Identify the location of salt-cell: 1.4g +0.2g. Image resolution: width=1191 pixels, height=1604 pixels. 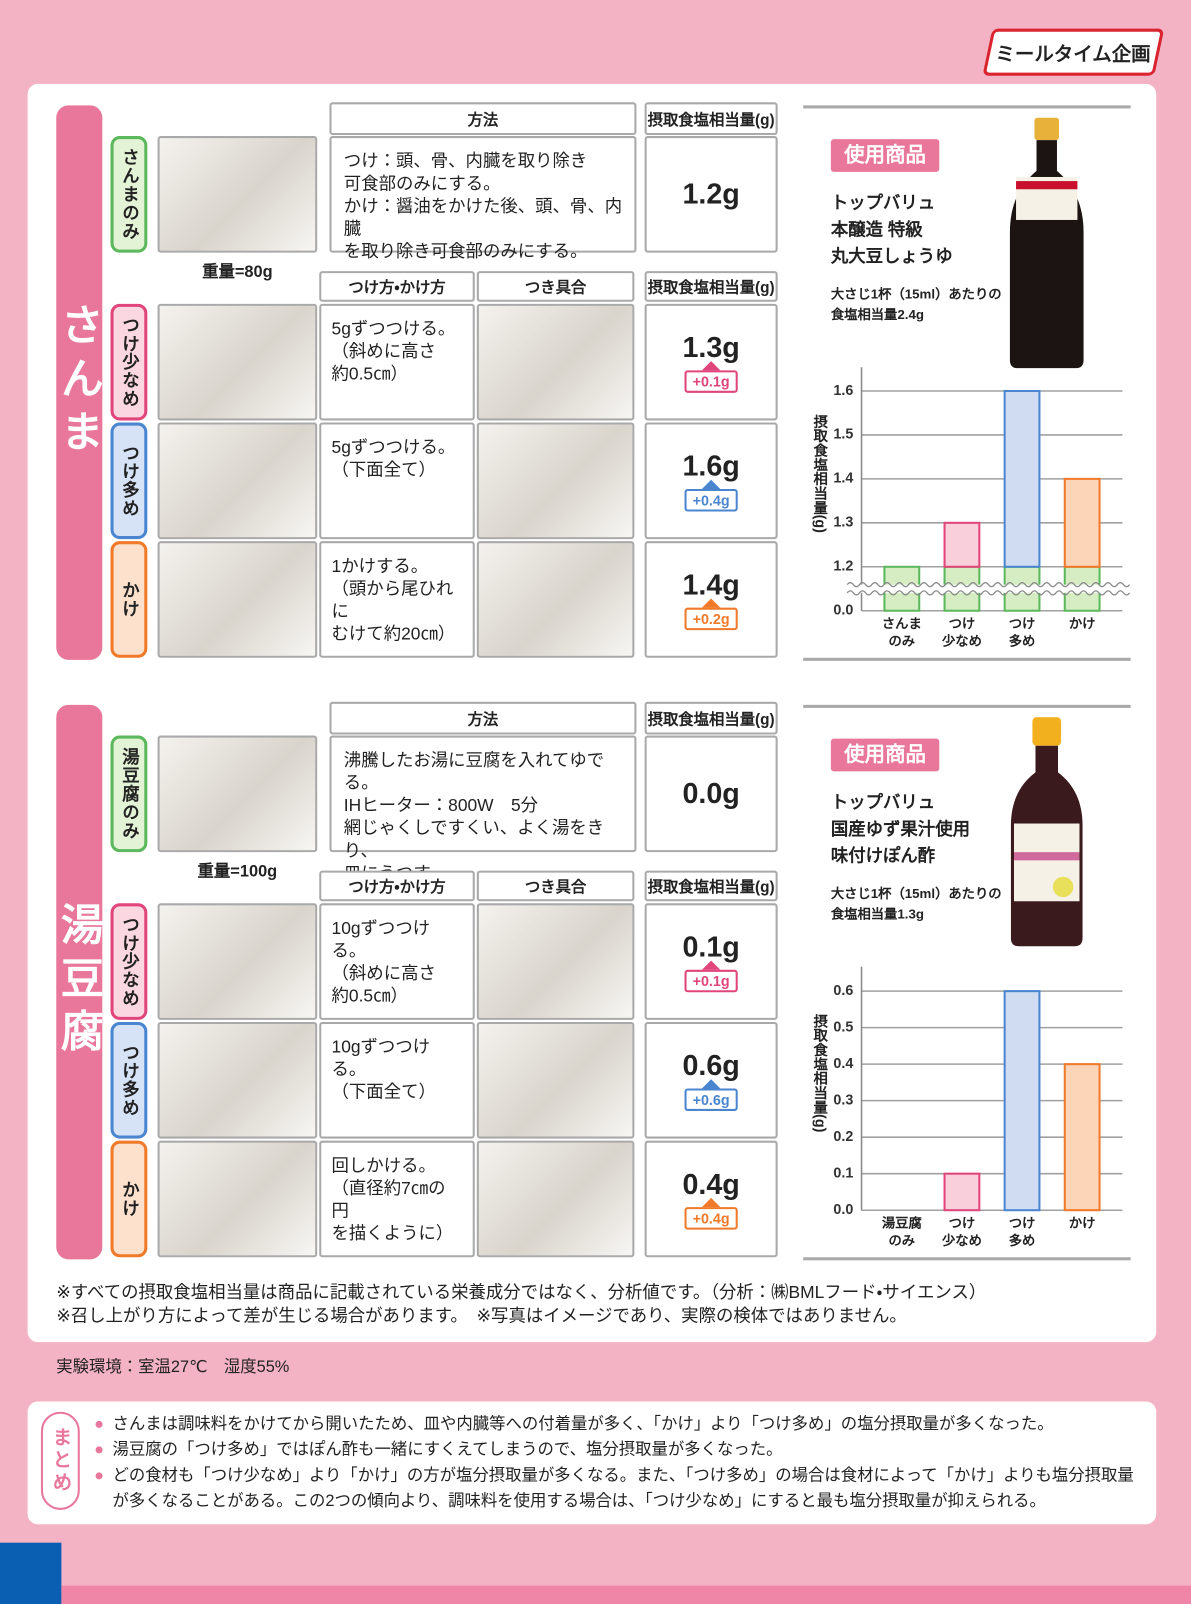
(711, 599).